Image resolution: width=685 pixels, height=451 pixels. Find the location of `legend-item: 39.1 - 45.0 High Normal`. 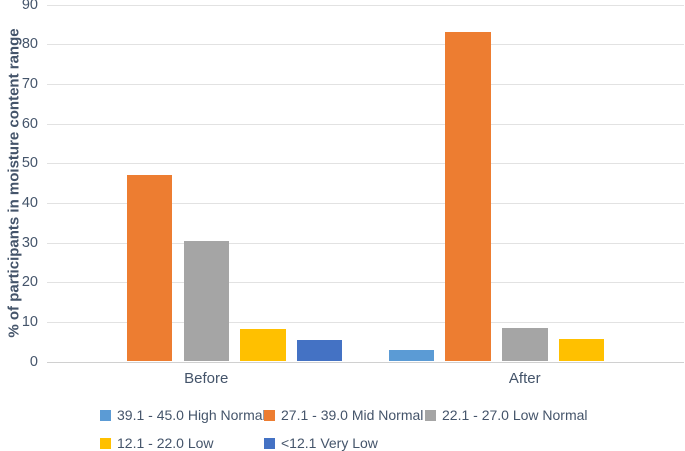

legend-item: 39.1 - 45.0 High Normal is located at coordinates (183, 415).